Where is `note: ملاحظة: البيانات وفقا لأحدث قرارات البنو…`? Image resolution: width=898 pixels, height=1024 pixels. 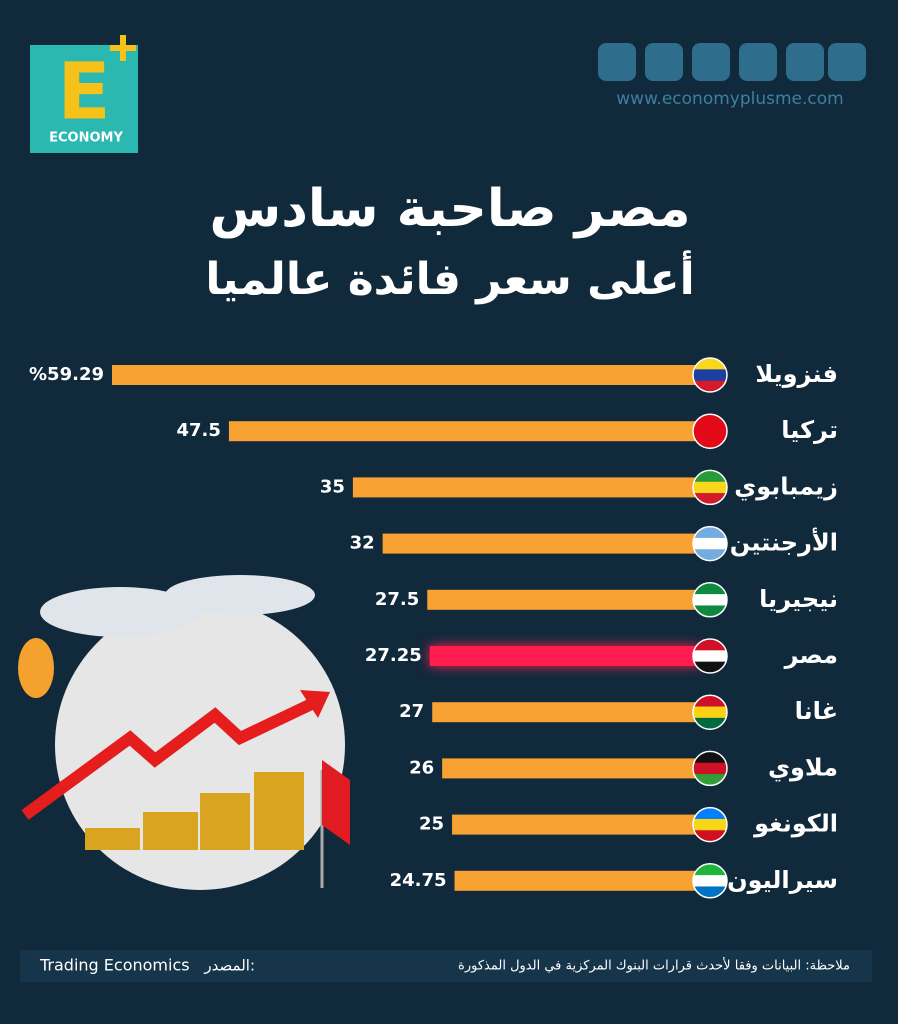
note: ملاحظة: البيانات وفقا لأحدث قرارات البنو… is located at coordinates (654, 965).